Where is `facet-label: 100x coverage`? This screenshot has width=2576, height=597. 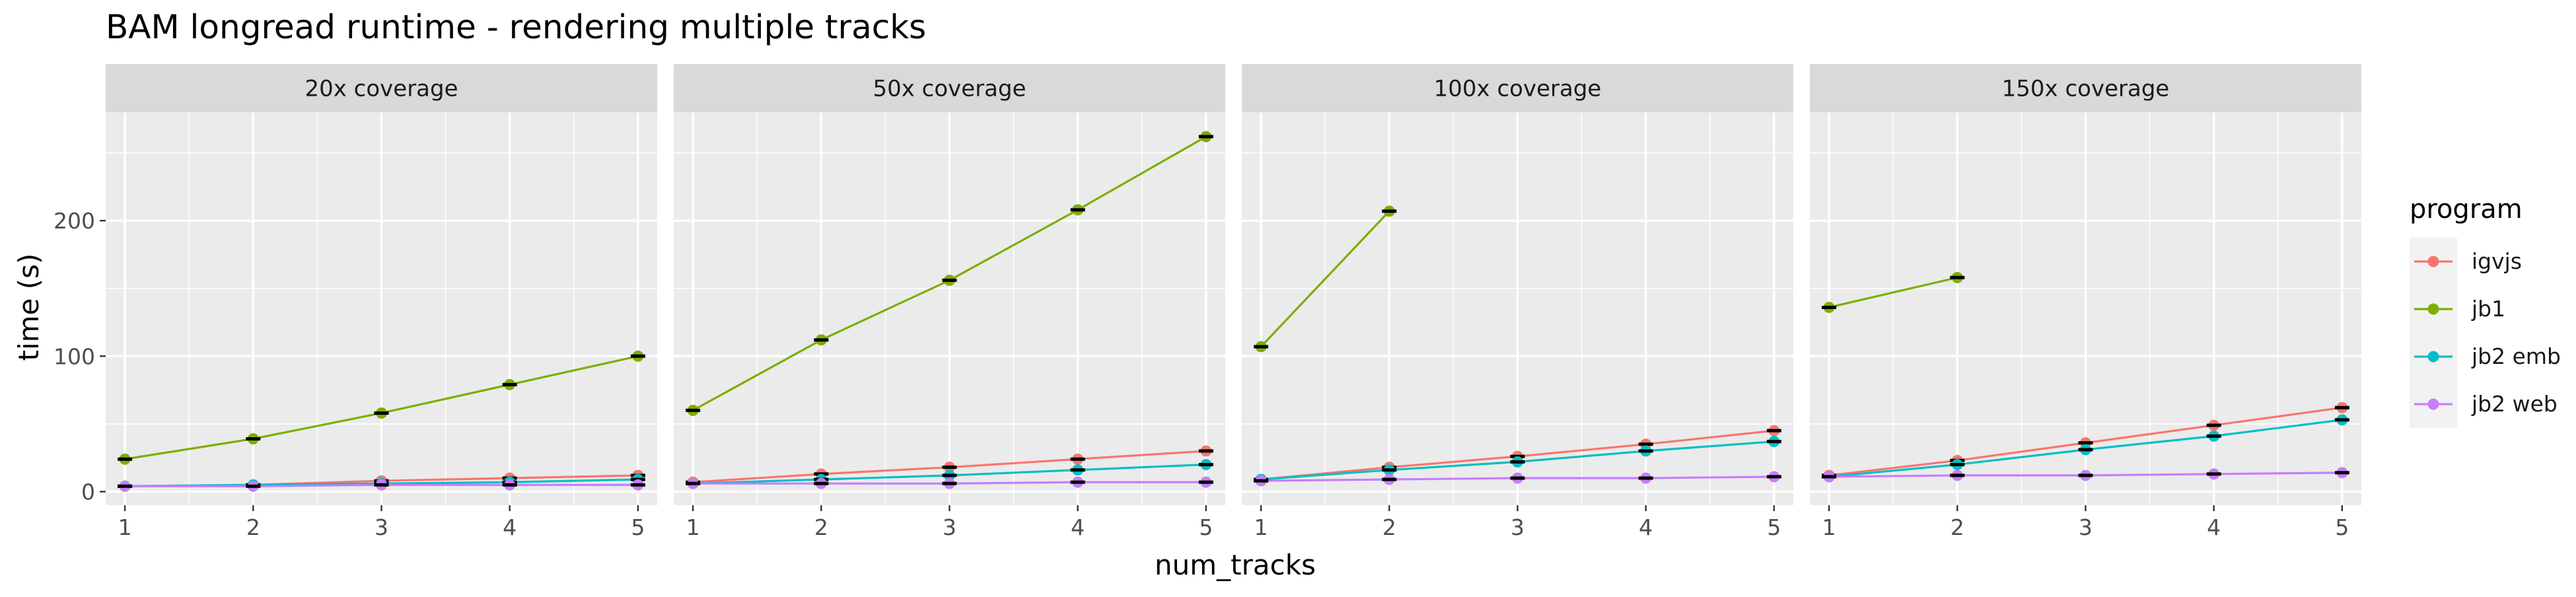
facet-label: 100x coverage is located at coordinates (1518, 89).